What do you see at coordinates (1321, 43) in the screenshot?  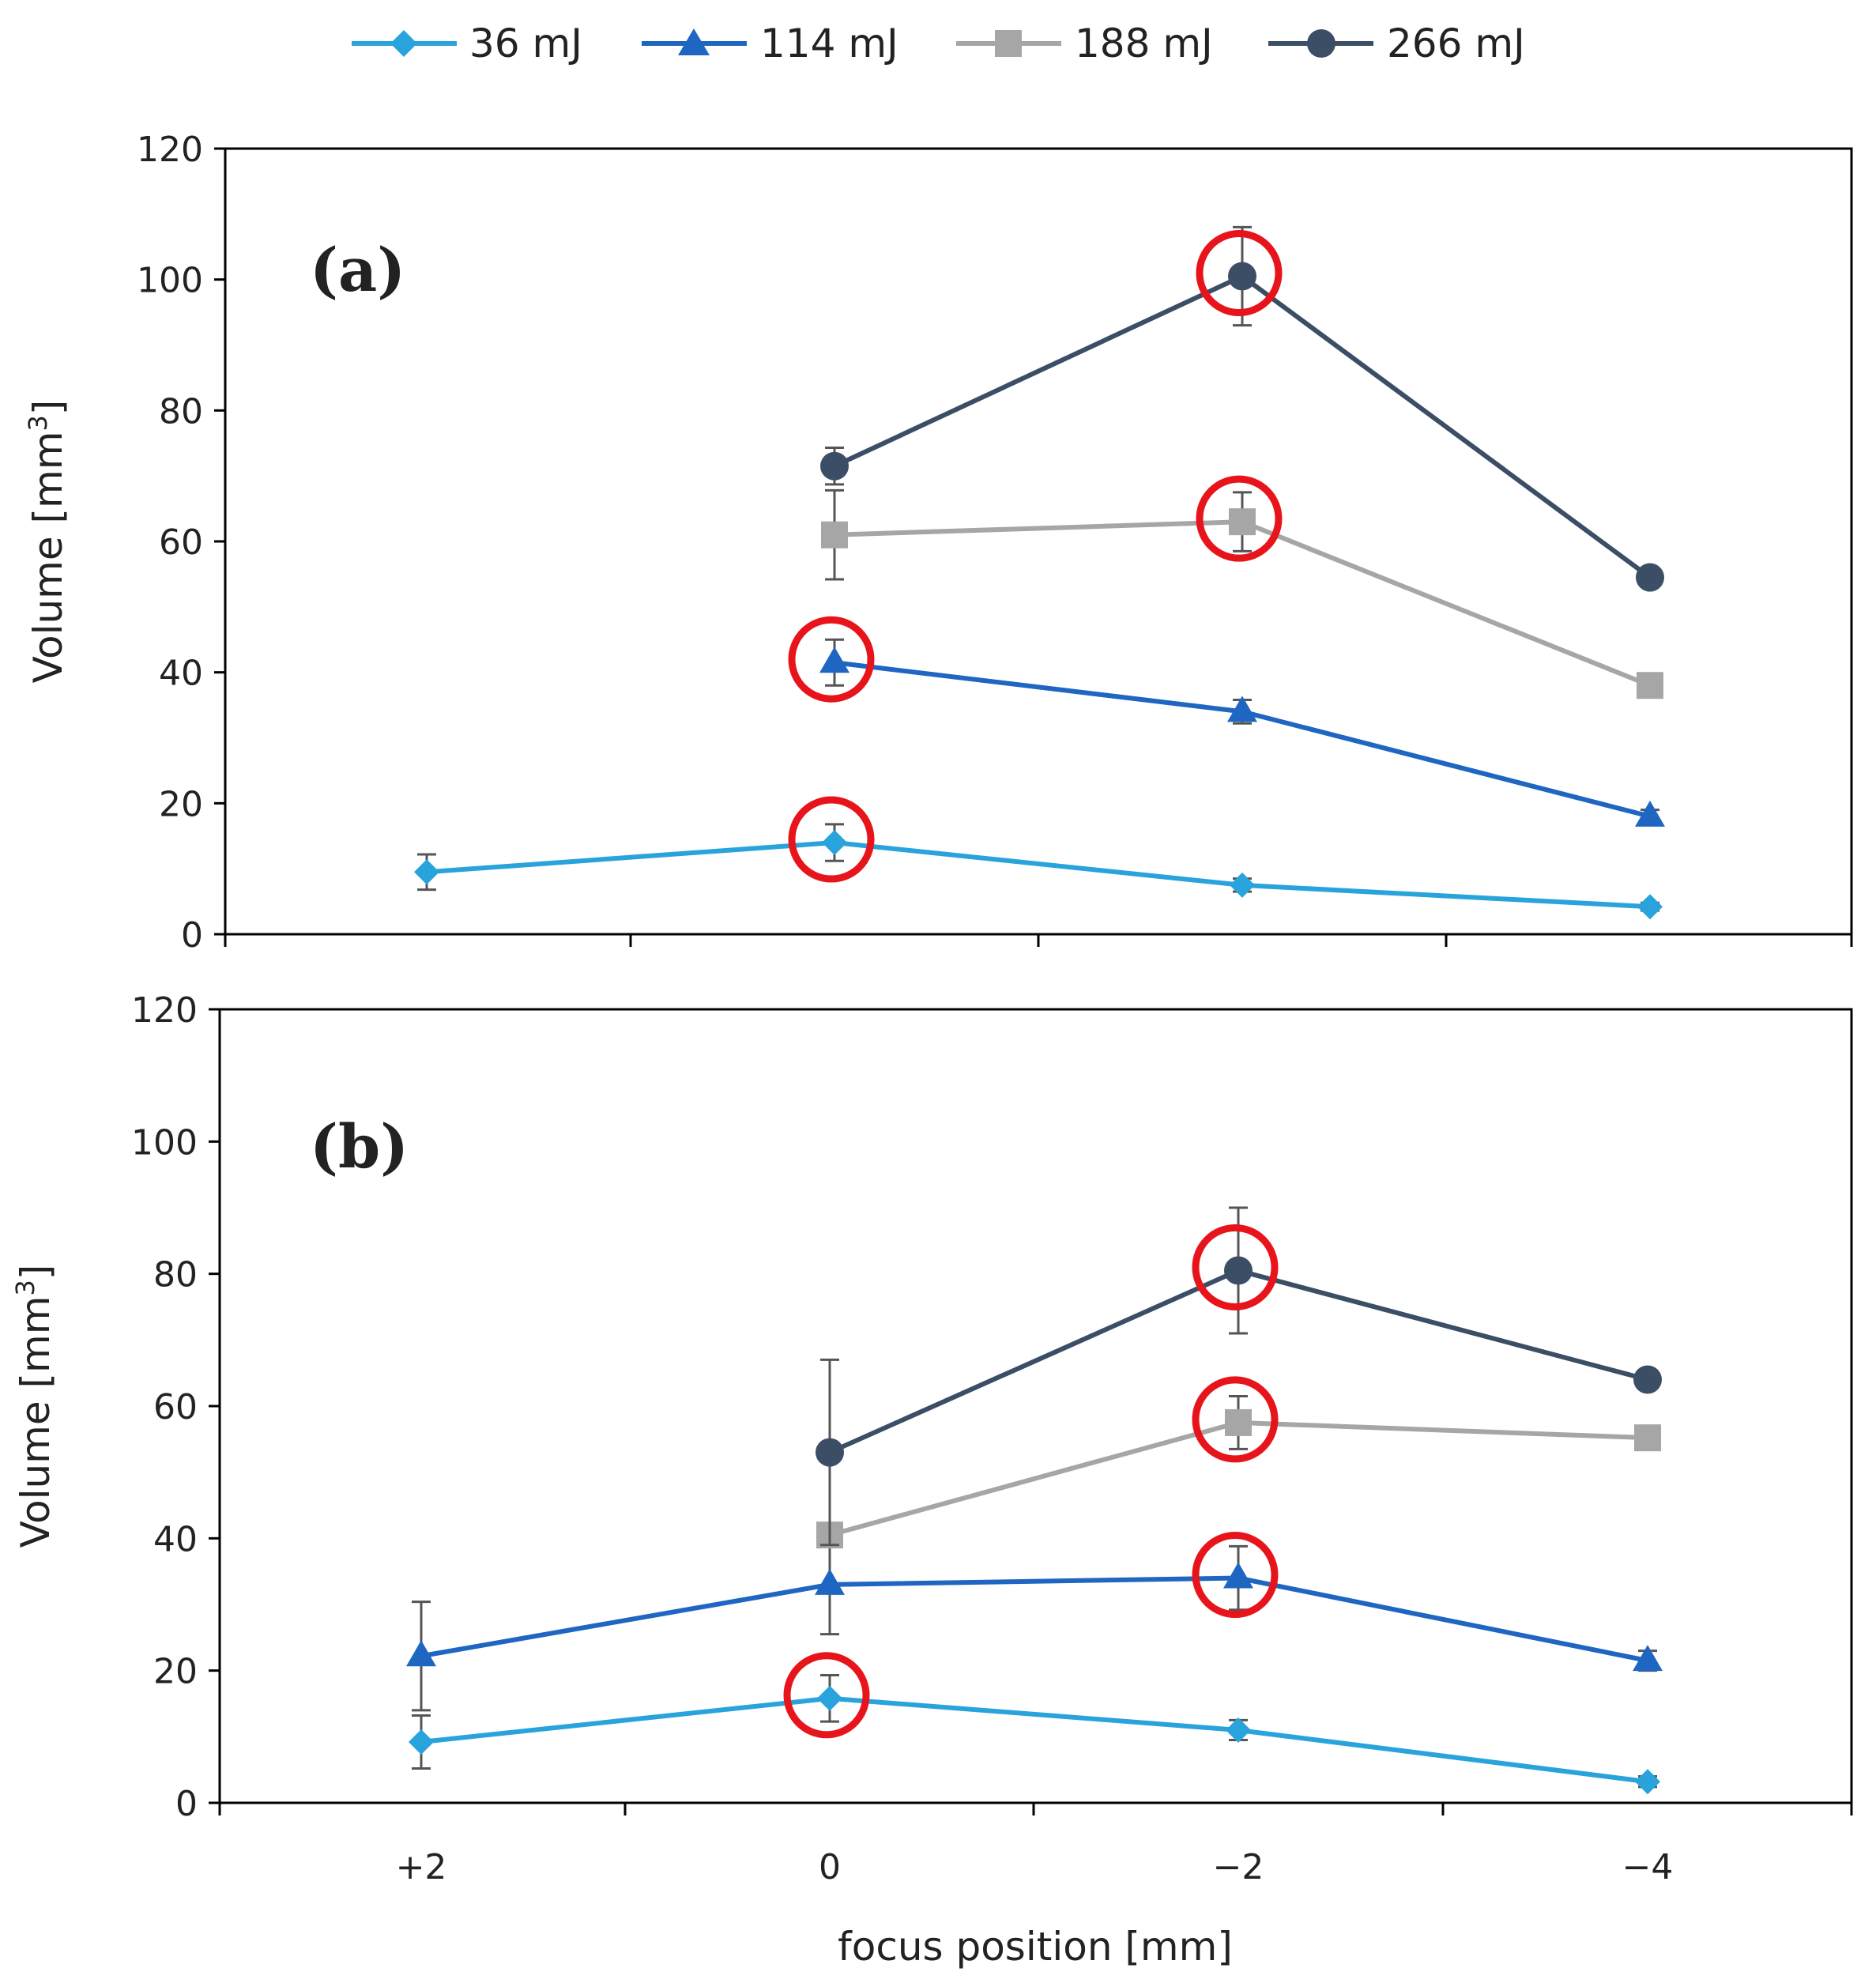 I see `legend-marker-circle-icon` at bounding box center [1321, 43].